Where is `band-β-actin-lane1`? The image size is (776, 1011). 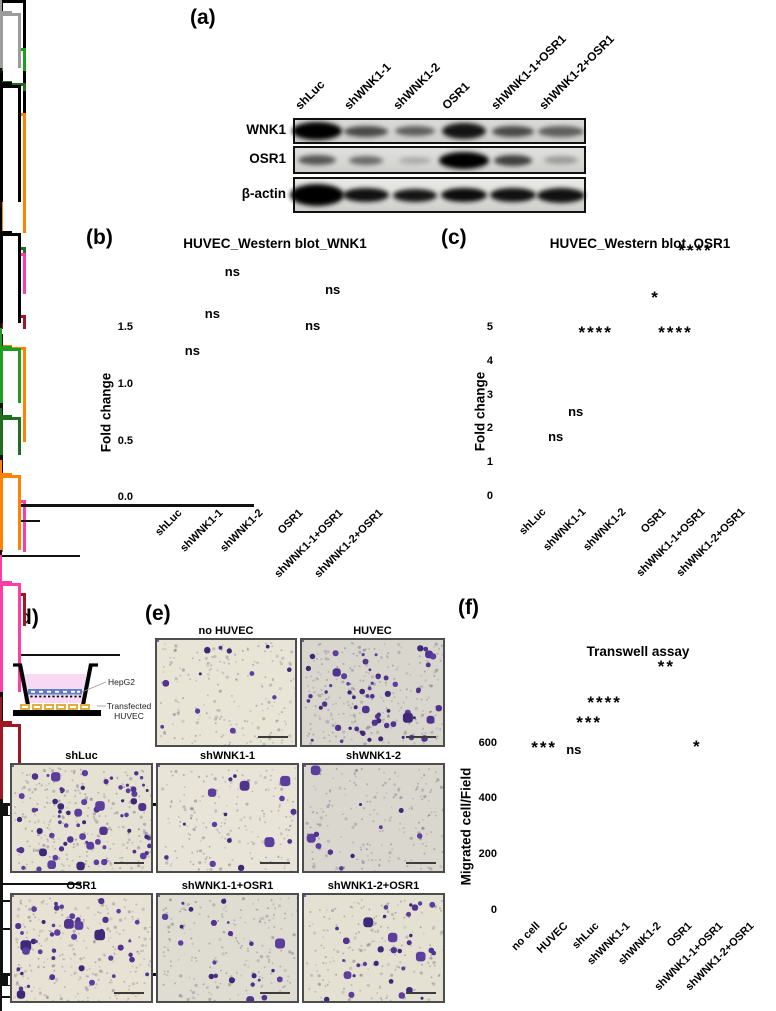
band-β-actin-lane1 is located at coordinates (317, 195).